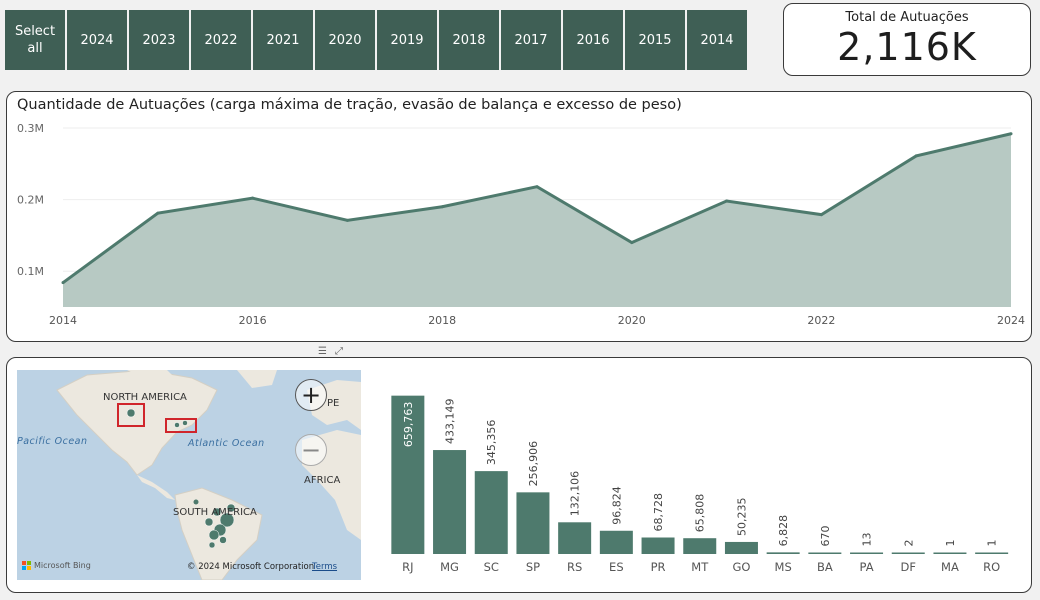 This screenshot has width=1040, height=600. Describe the element at coordinates (658, 512) in the screenshot. I see `bar-value-label: 68,728` at that location.